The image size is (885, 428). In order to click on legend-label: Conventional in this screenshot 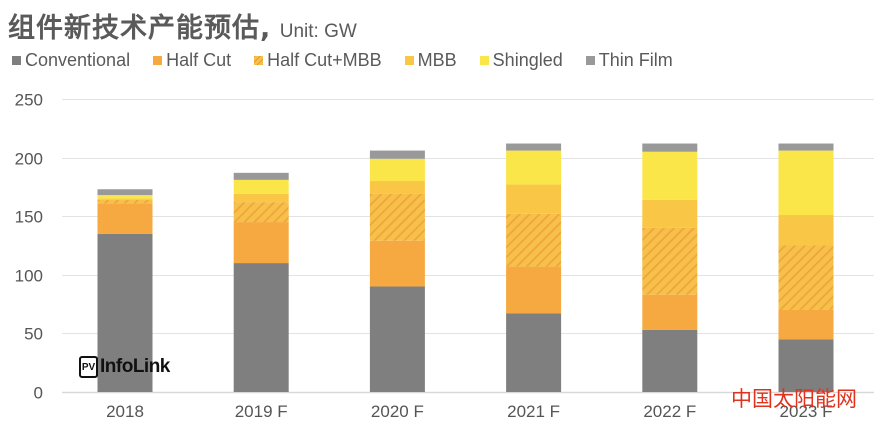, I will do `click(78, 60)`.